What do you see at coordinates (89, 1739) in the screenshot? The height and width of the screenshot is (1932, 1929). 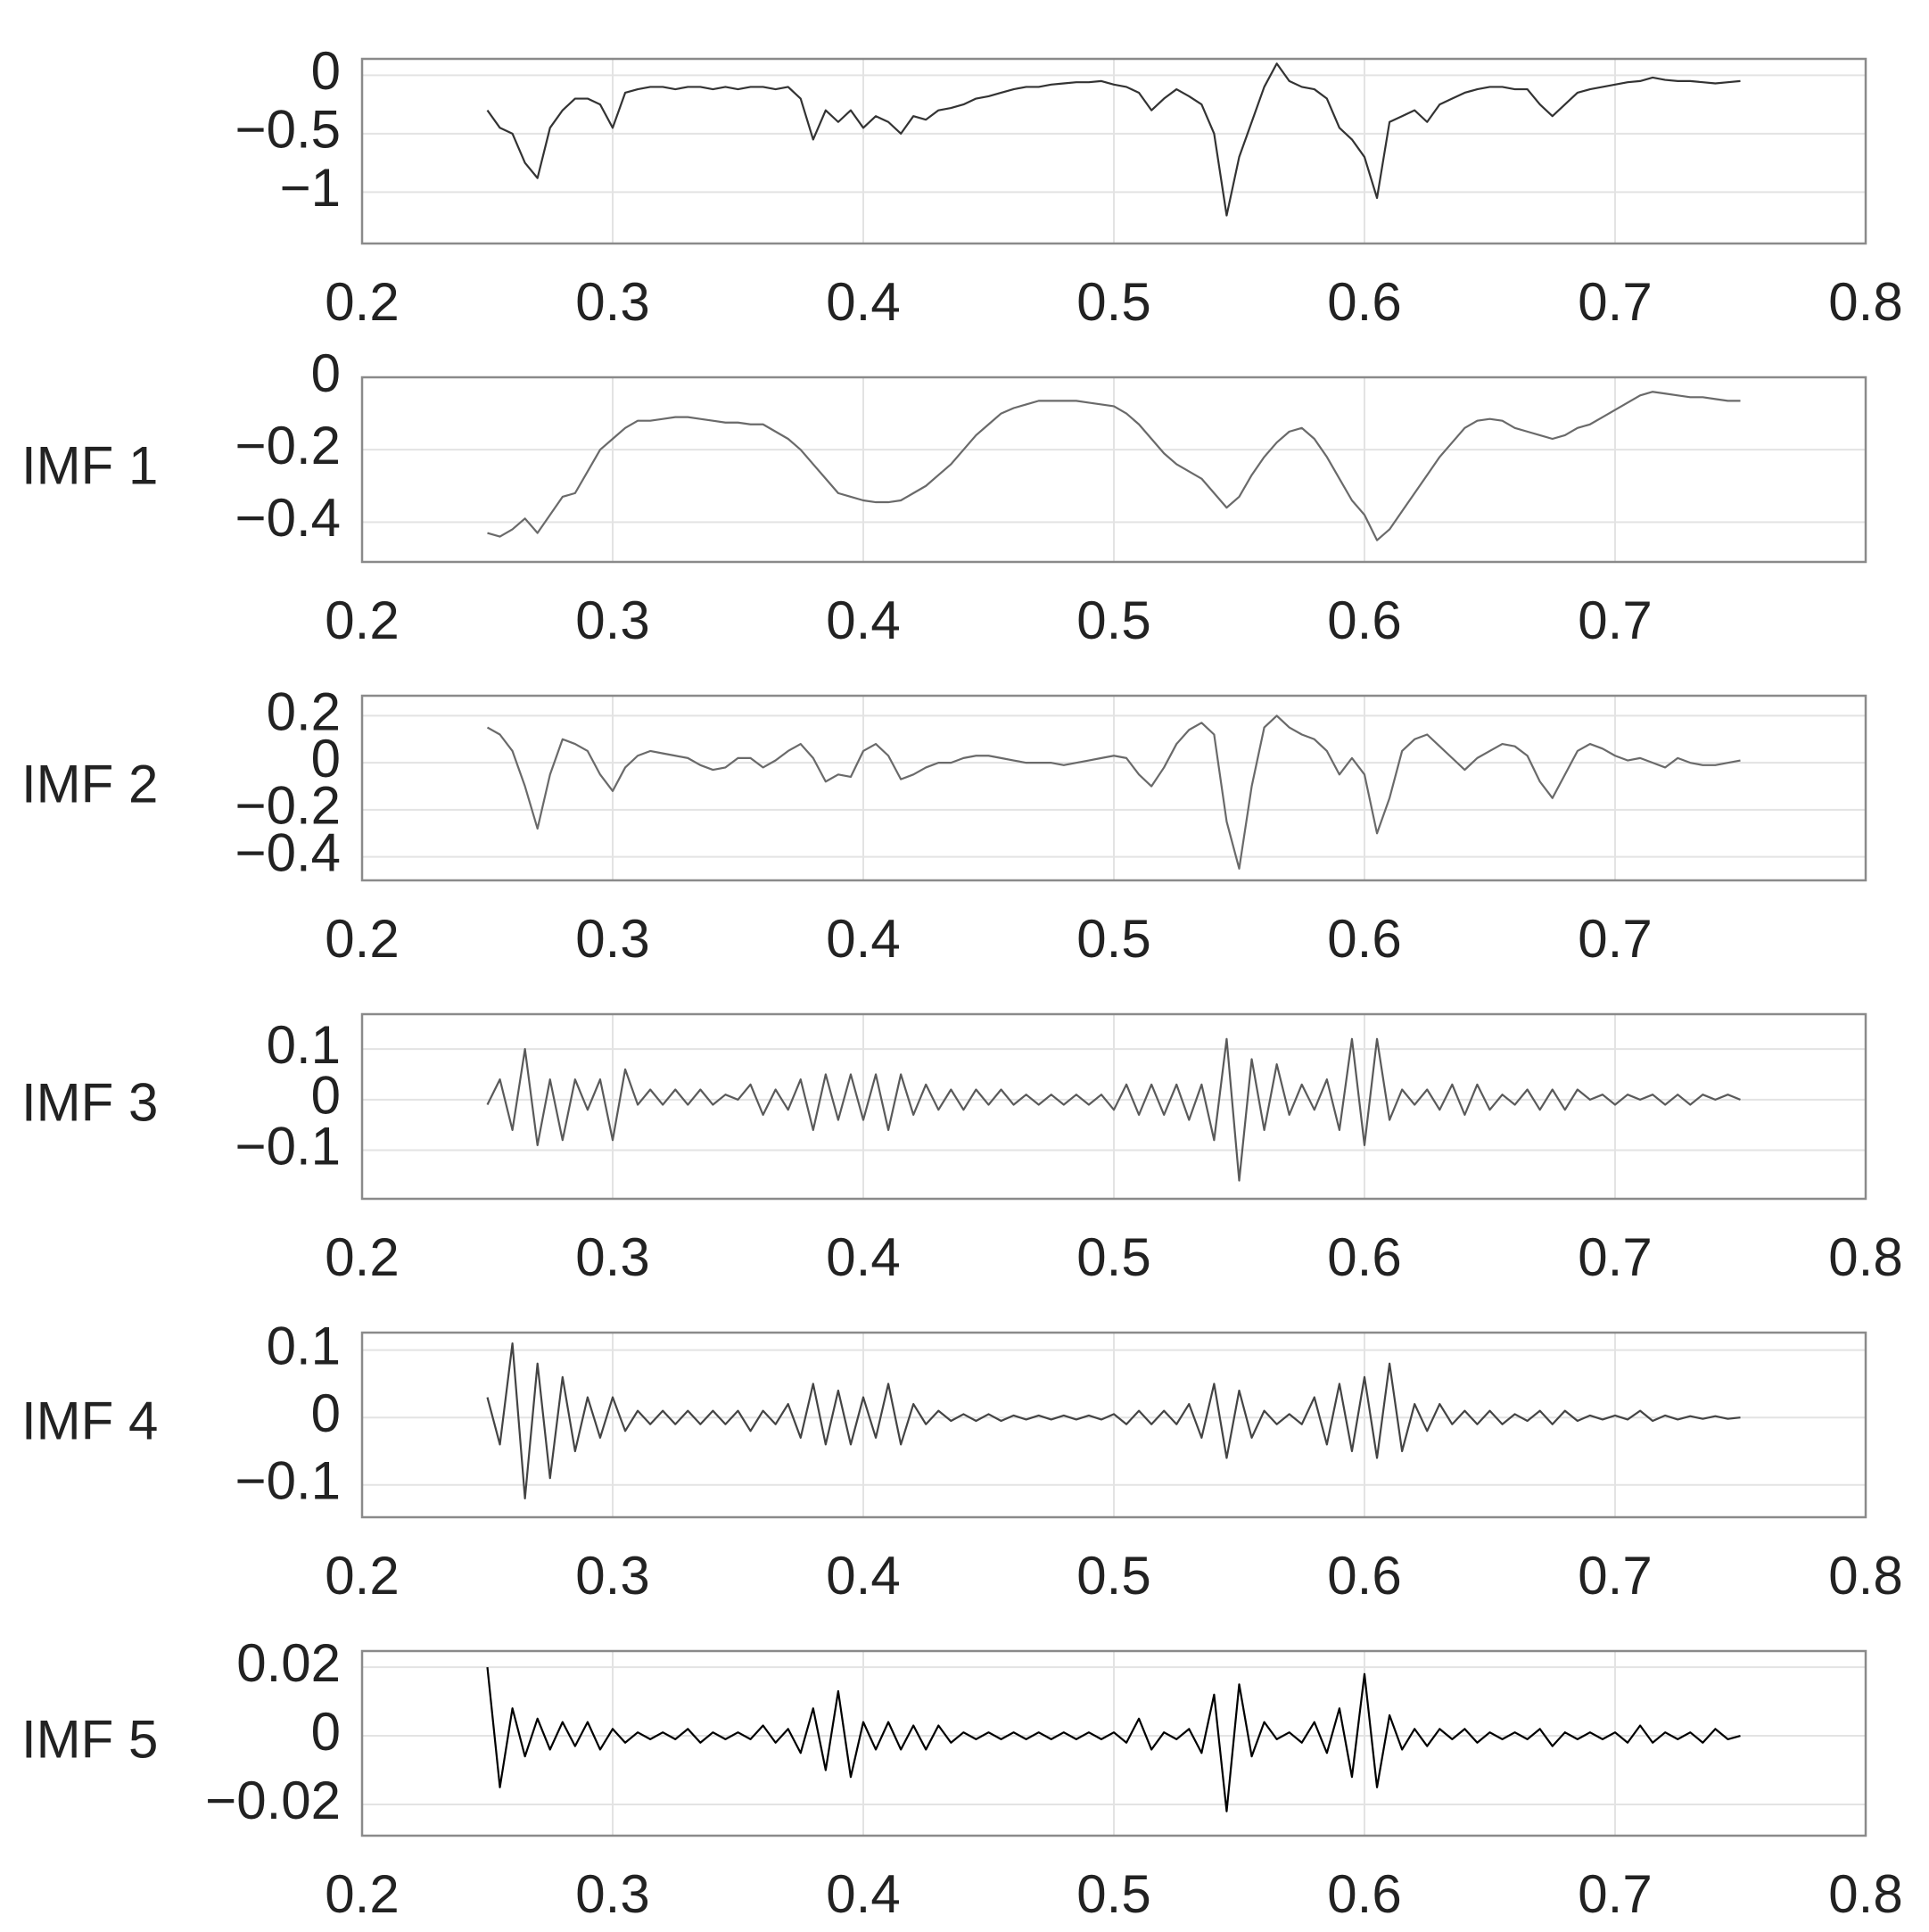 I see `y-axis-label: IMF 5` at bounding box center [89, 1739].